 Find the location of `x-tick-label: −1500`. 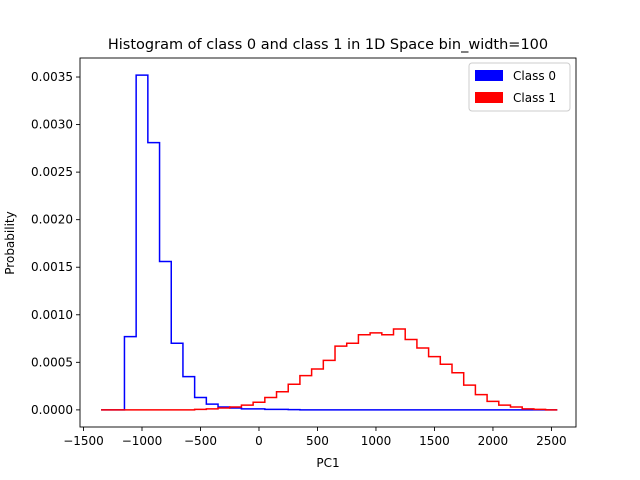

x-tick-label: −1500 is located at coordinates (83, 441).